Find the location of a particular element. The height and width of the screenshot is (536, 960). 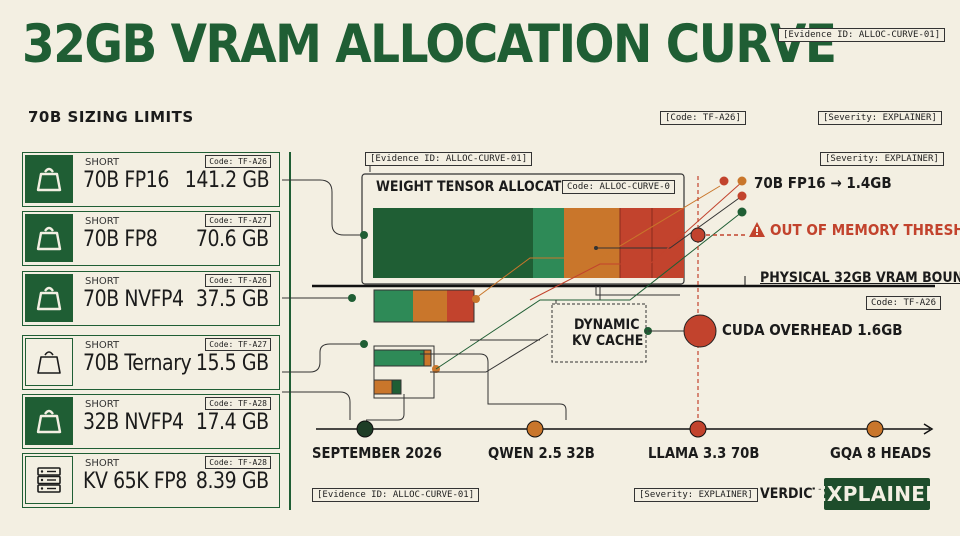

card-value: 37.5 GB is located at coordinates (232, 299).